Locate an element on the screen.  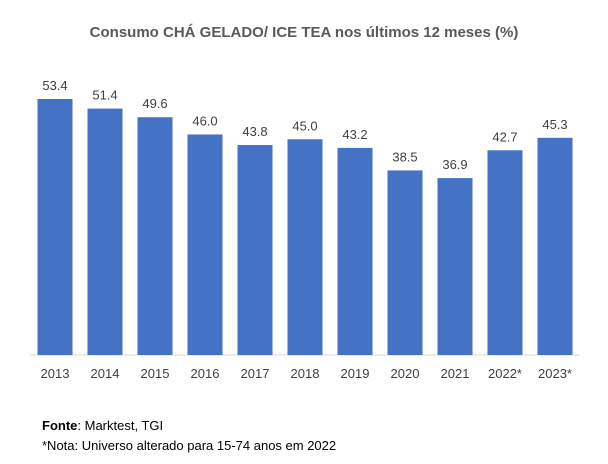
bar-2016 is located at coordinates (205, 244).